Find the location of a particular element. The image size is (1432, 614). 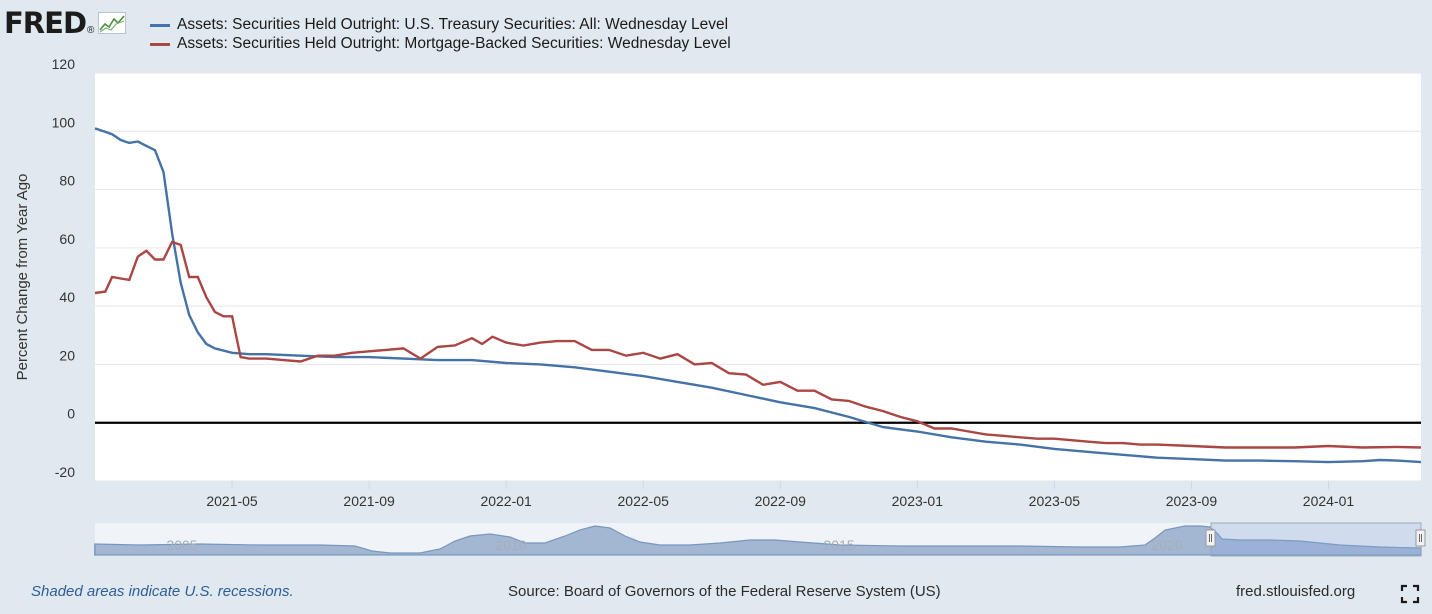

navigator-year-label: 2020 is located at coordinates (1166, 545).